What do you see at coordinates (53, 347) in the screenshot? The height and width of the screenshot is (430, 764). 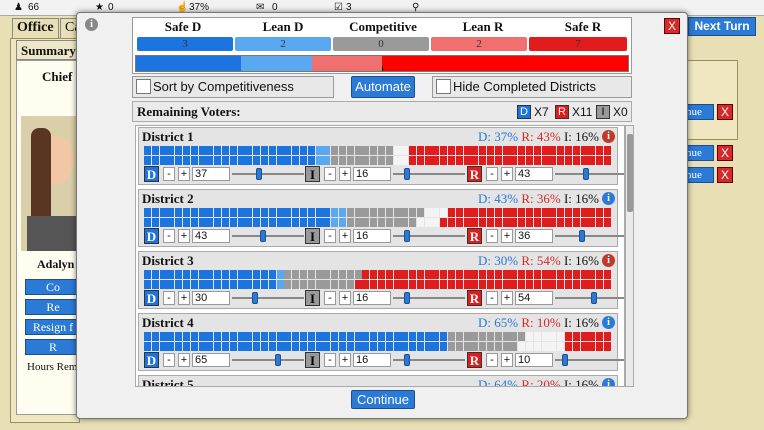 I see `bg-button-4: R` at bounding box center [53, 347].